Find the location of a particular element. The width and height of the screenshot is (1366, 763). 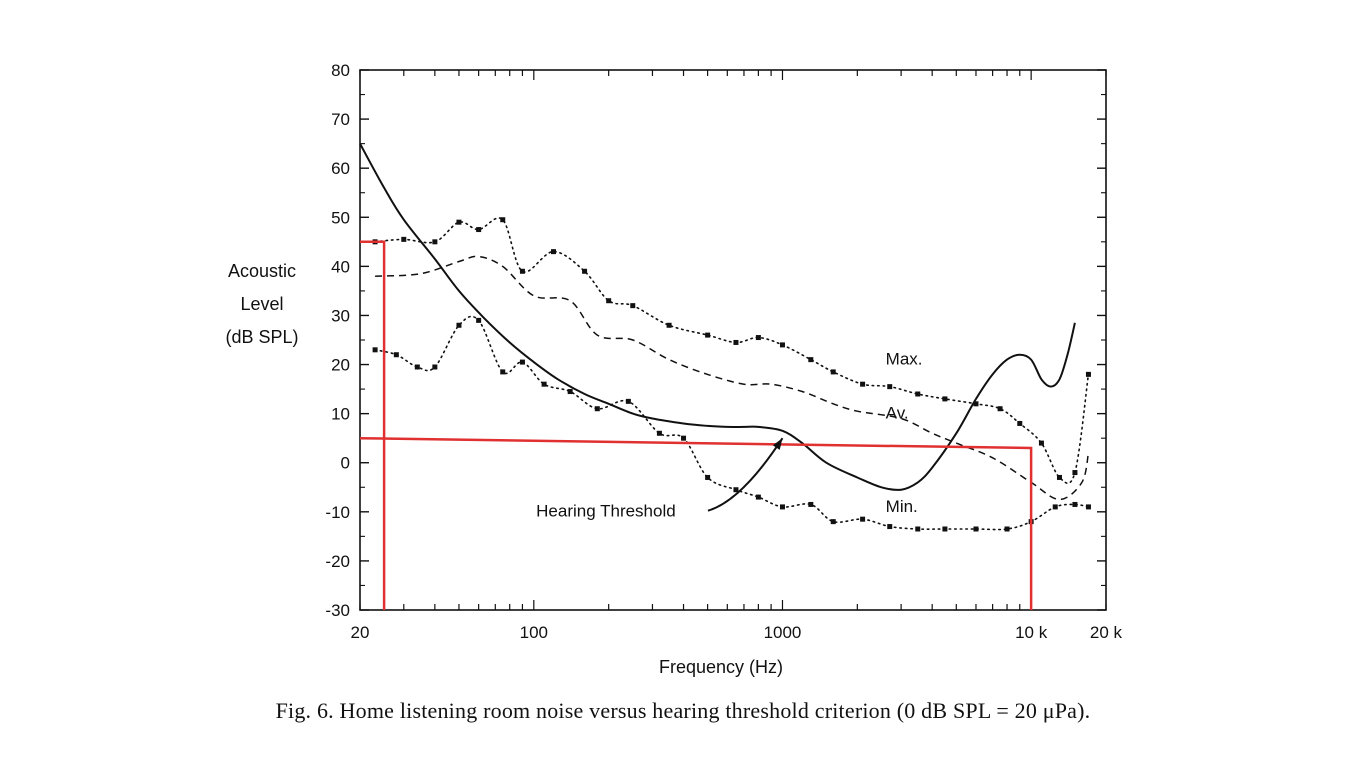

label-av: Av. is located at coordinates (897, 413).